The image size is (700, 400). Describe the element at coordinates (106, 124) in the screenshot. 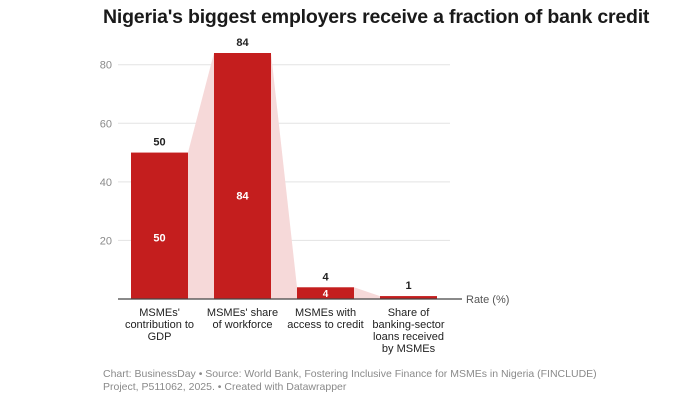

I see `y-tick-label: 60` at that location.